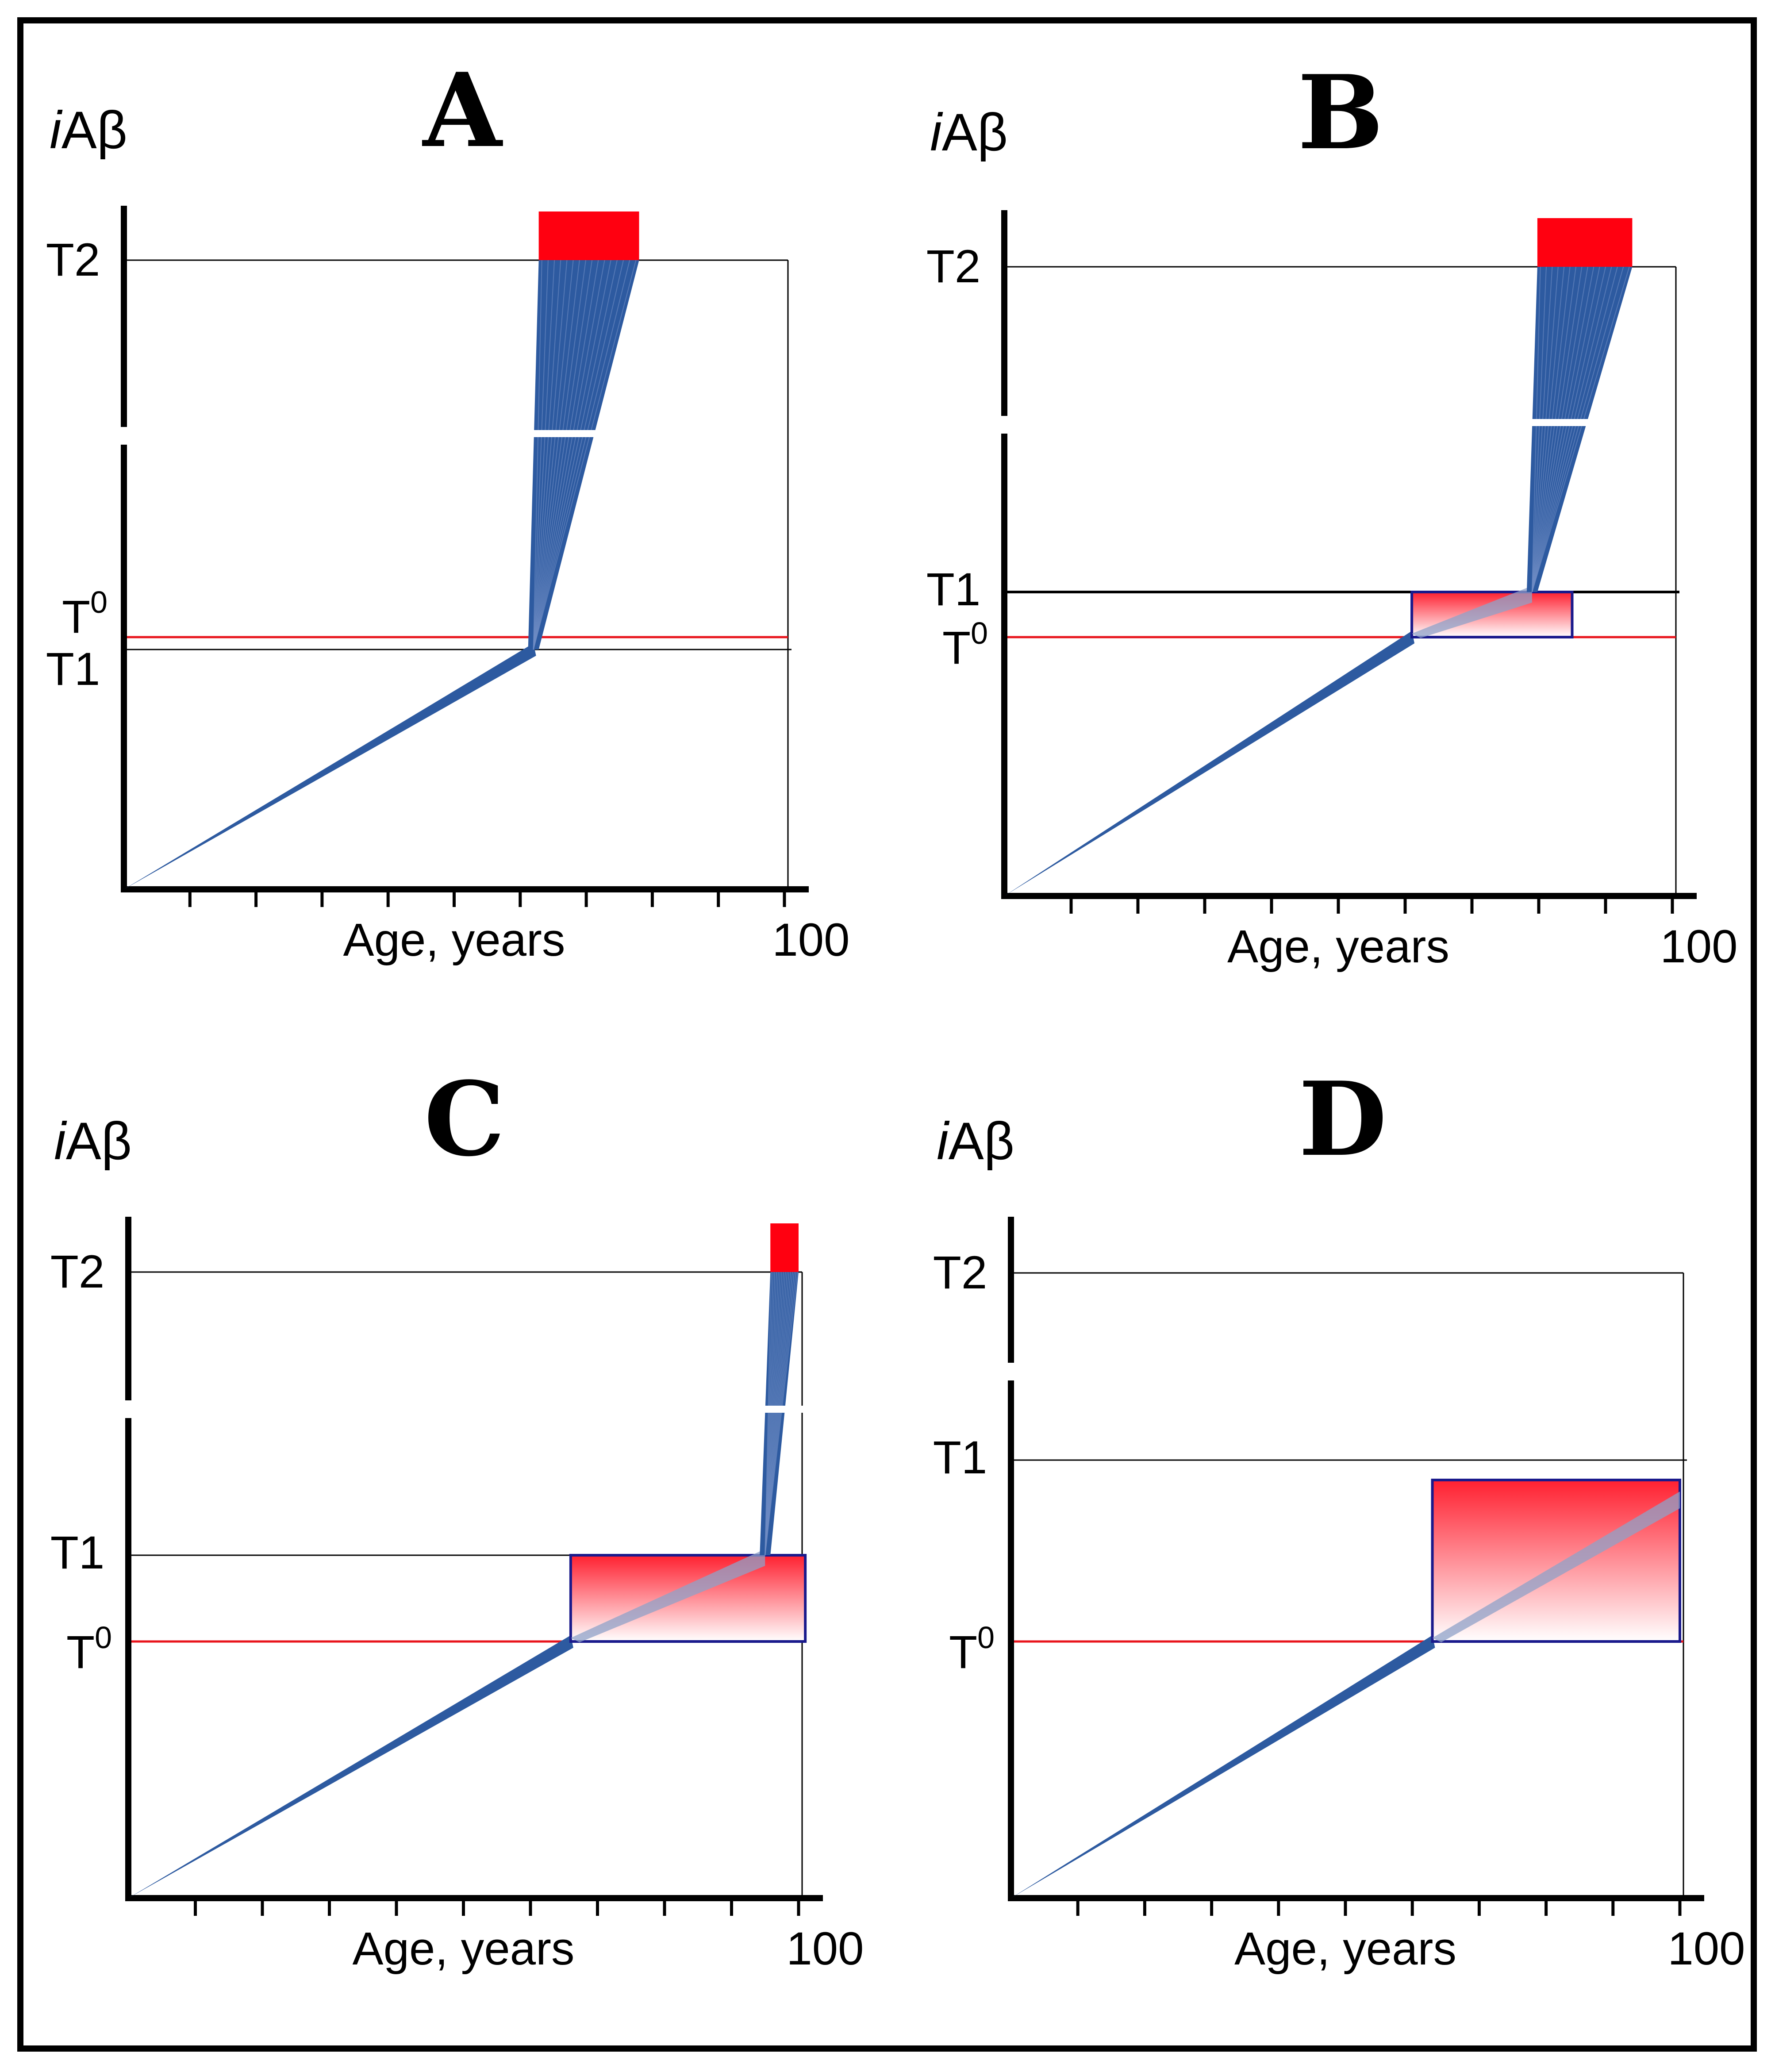 Image resolution: width=1775 pixels, height=2072 pixels. What do you see at coordinates (1343, 1119) in the screenshot?
I see `panel-letter: D` at bounding box center [1343, 1119].